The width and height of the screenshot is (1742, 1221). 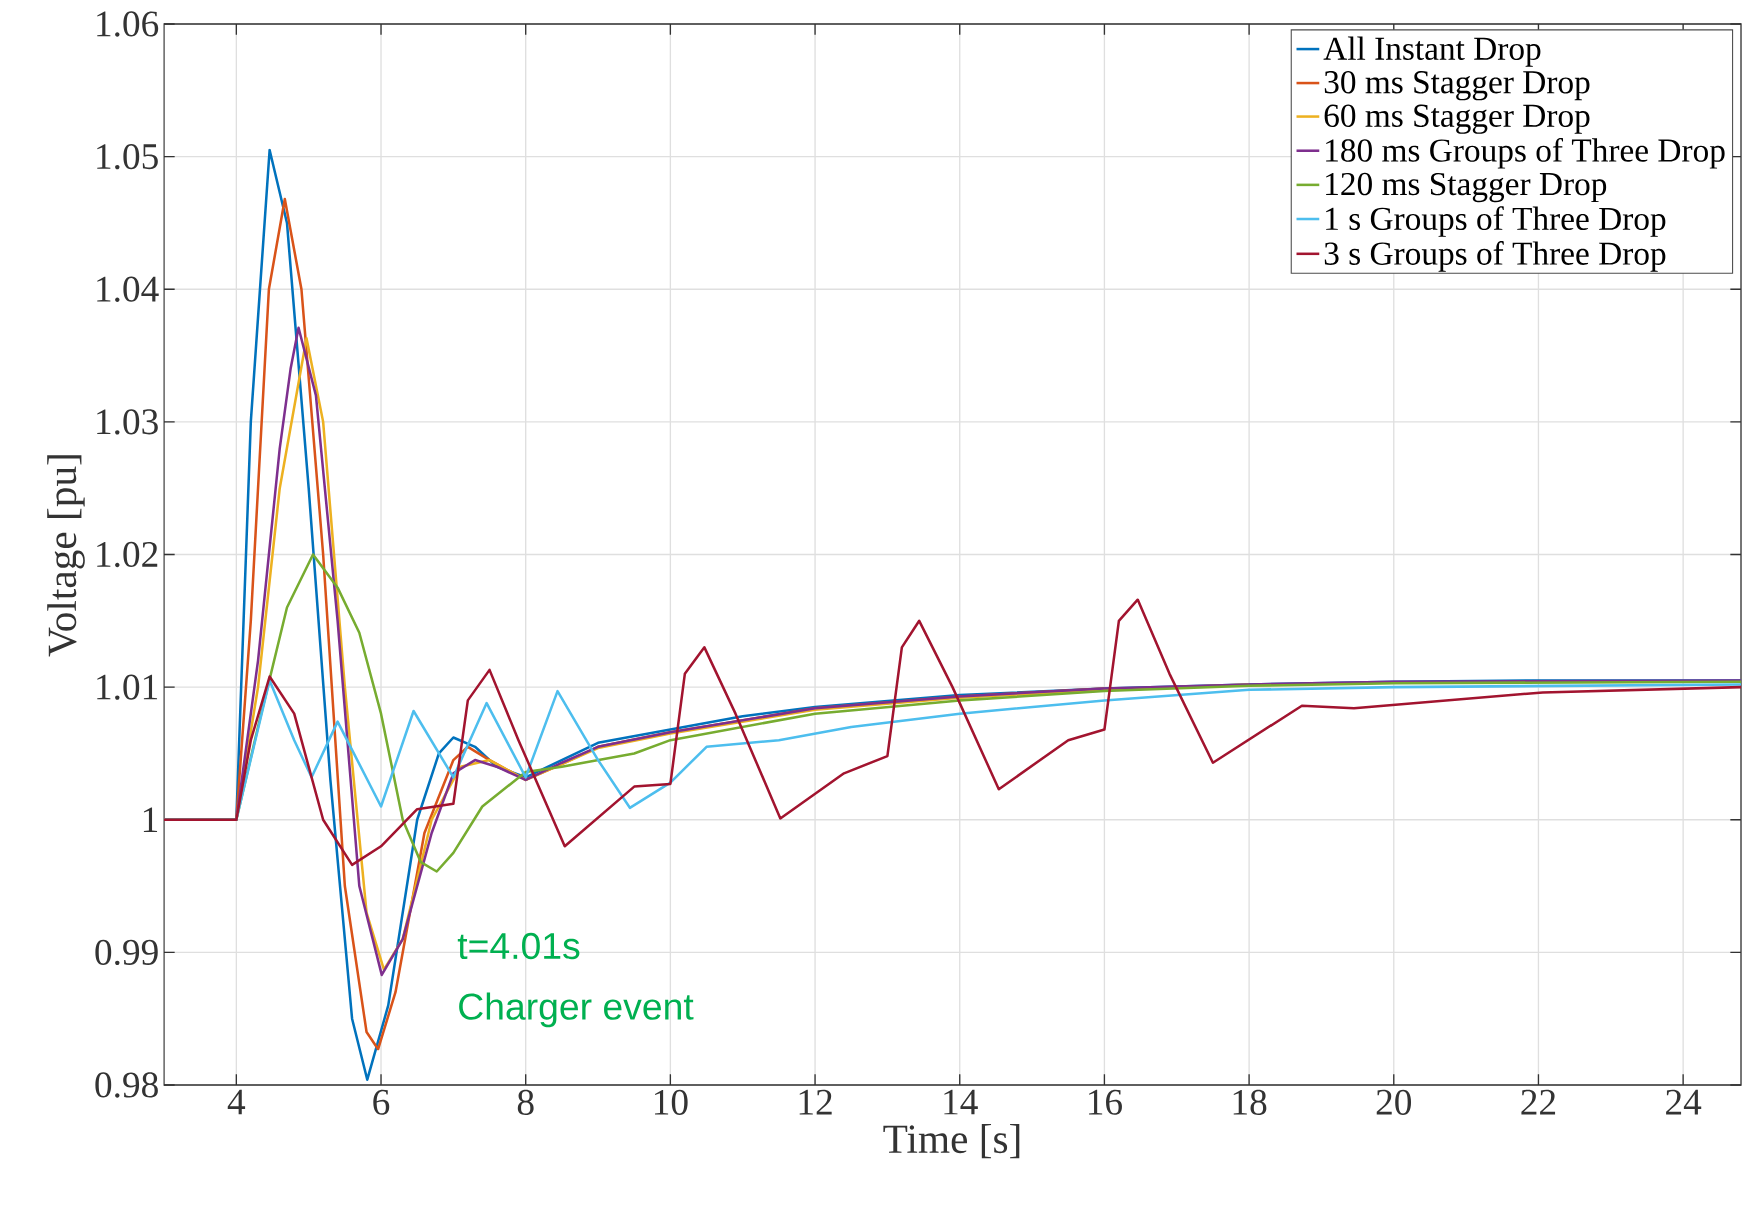 I want to click on x-tick-label: 22, so click(x=1538, y=1102).